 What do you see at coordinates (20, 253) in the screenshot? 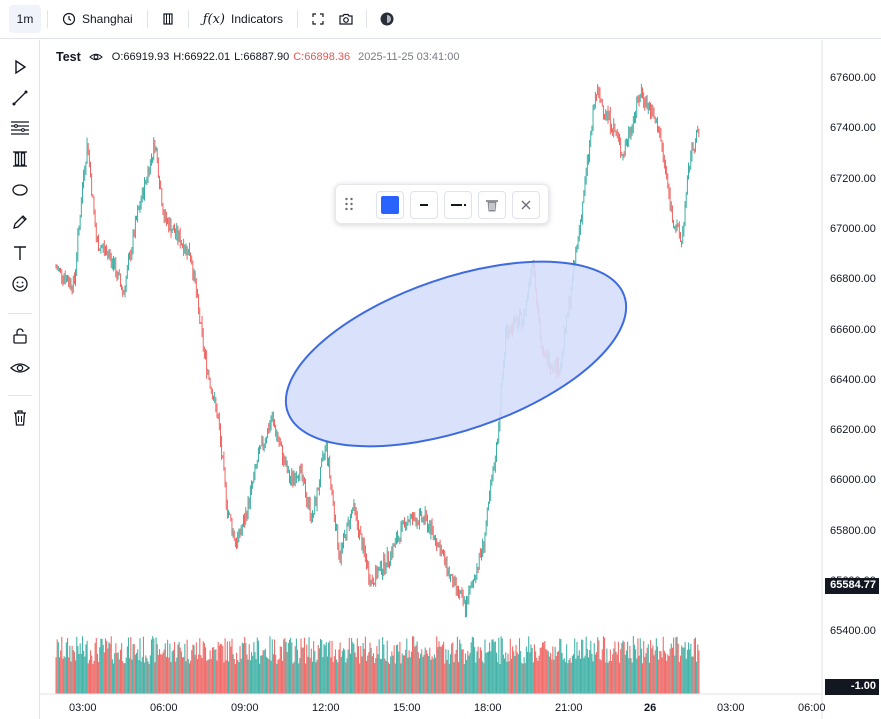
I see `text-tool` at bounding box center [20, 253].